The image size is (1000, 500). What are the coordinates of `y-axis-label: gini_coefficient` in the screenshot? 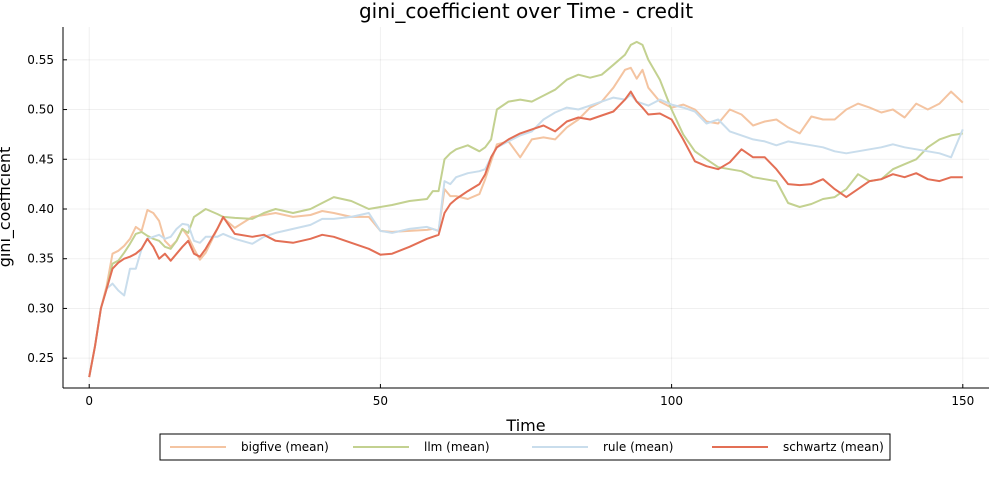 It's located at (7, 207).